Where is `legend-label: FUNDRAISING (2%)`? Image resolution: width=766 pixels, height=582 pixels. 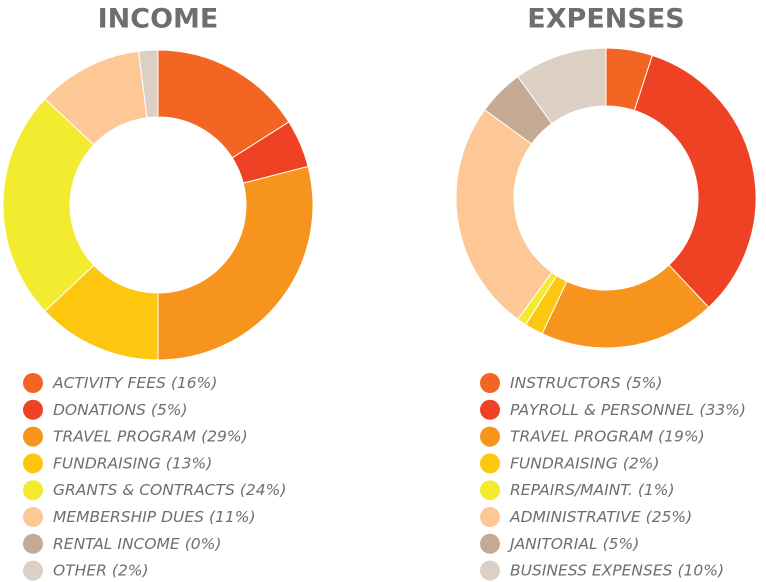 legend-label: FUNDRAISING (2%) is located at coordinates (584, 463).